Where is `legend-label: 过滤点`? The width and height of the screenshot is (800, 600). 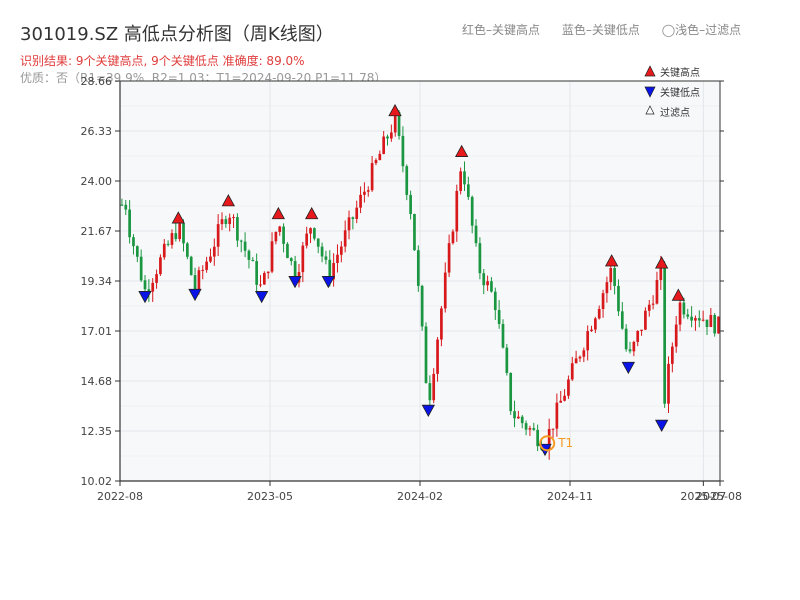
legend-label: 过滤点 is located at coordinates (675, 112).